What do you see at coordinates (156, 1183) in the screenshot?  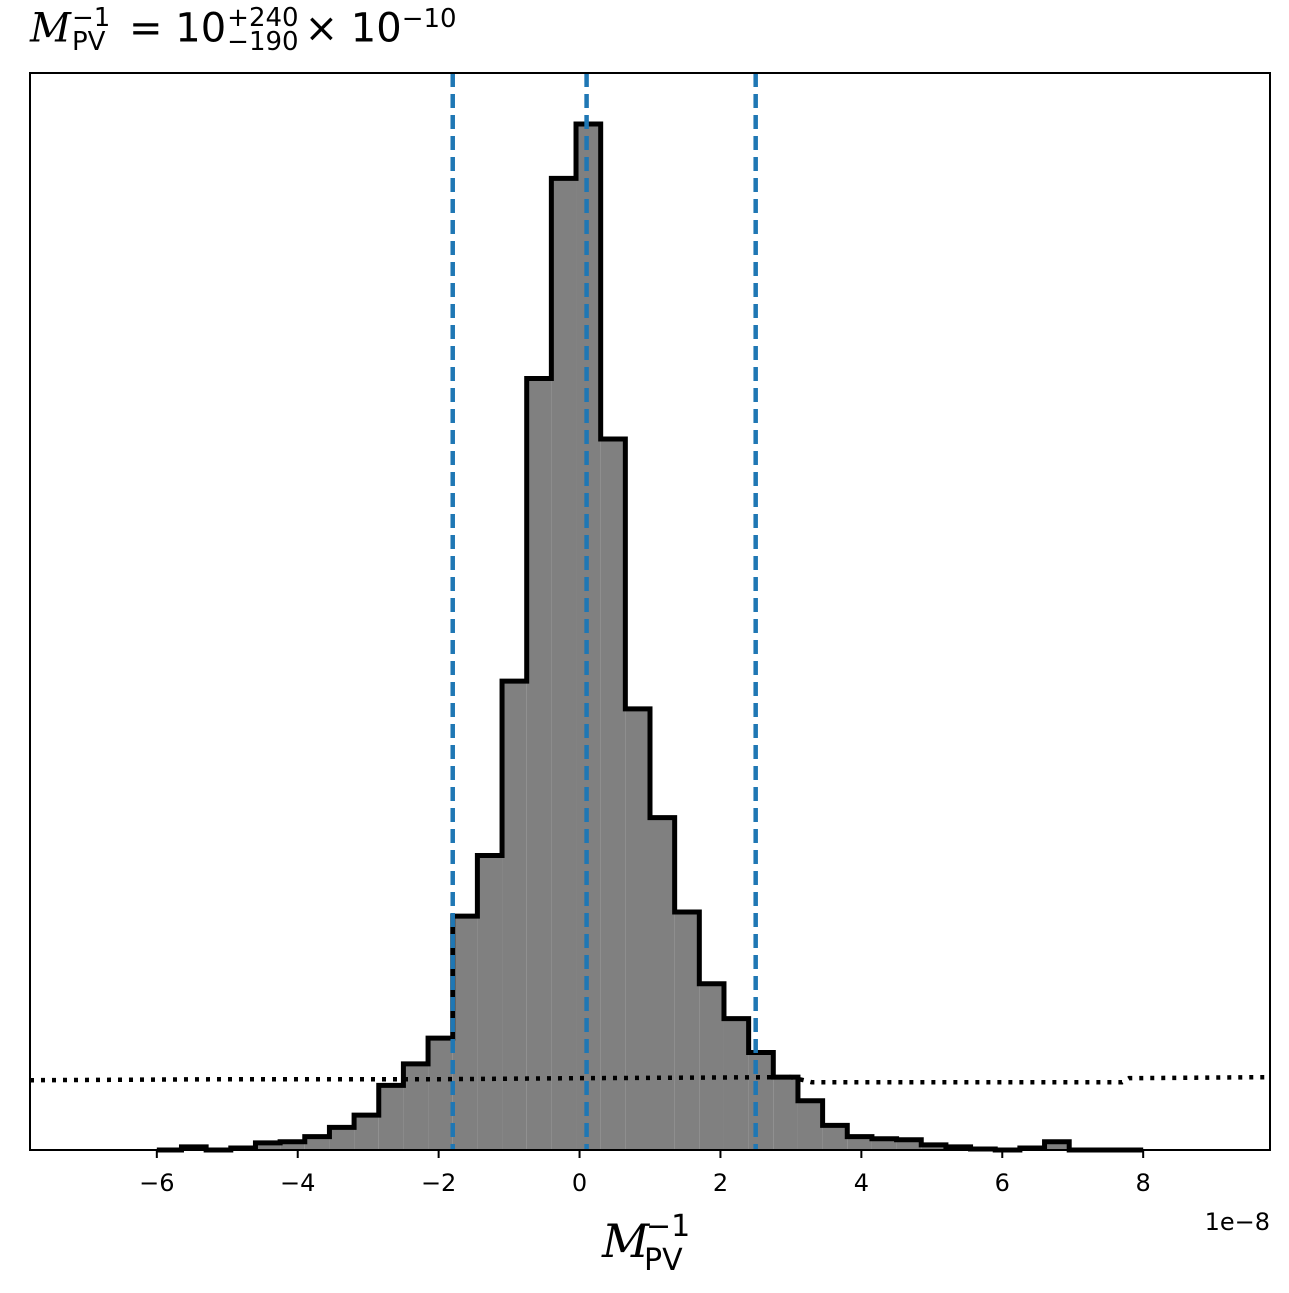 I see `x-tick-label: −6` at bounding box center [156, 1183].